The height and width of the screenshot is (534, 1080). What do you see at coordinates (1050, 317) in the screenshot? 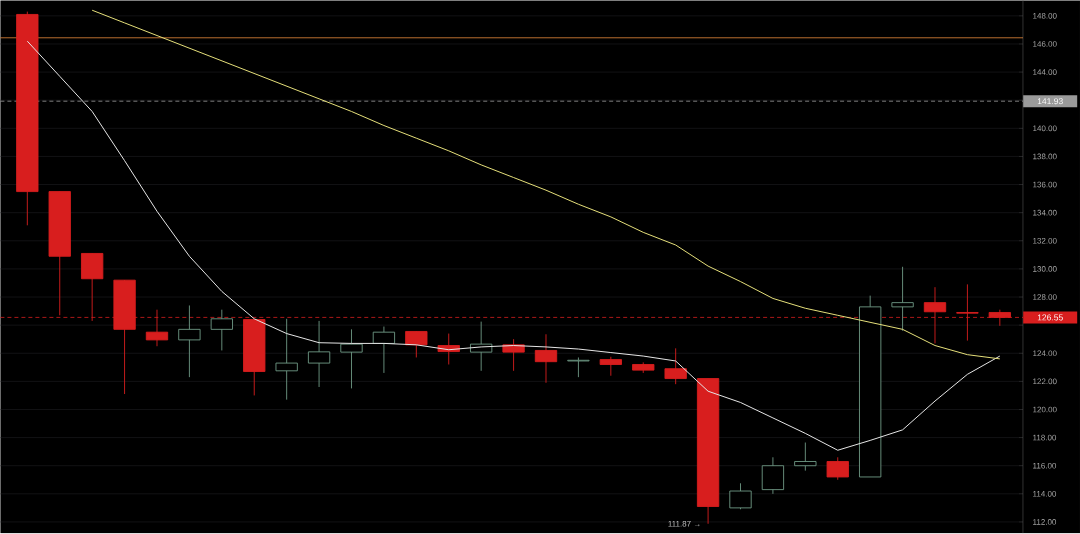
I see `ref-line-label: 126.55` at bounding box center [1050, 317].